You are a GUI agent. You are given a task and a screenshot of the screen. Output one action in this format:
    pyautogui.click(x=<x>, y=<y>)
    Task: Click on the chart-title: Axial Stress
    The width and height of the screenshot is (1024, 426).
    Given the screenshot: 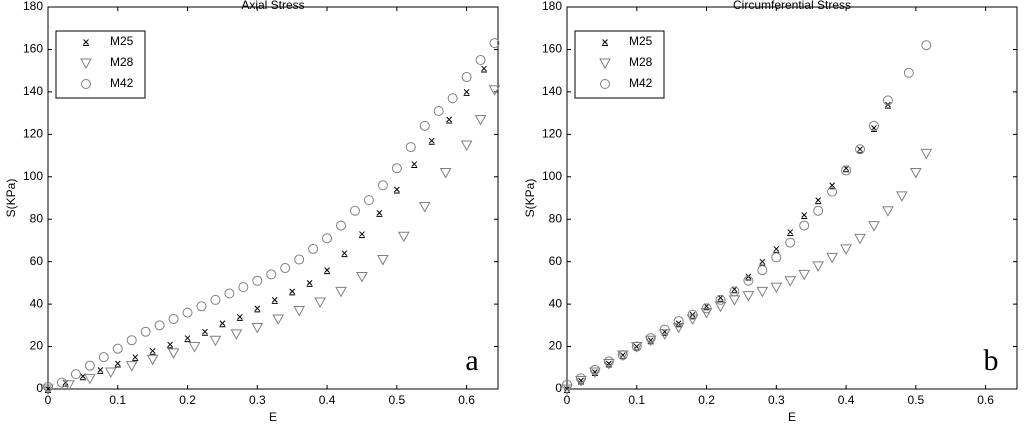 What is the action you would take?
    pyautogui.click(x=272, y=6)
    